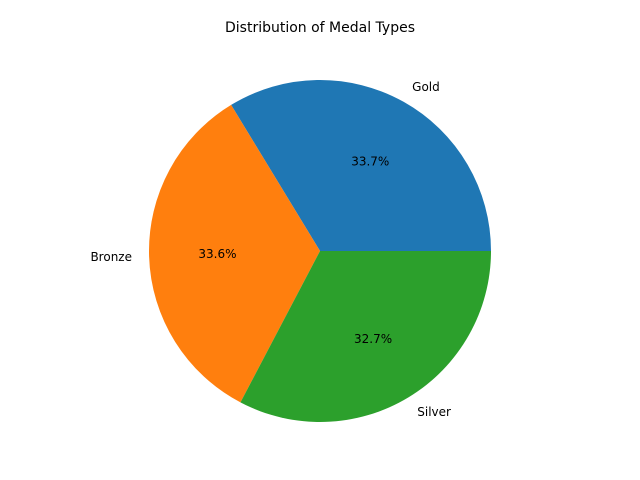  What do you see at coordinates (217, 254) in the screenshot?
I see `slice-percent-bronze: 33.6%` at bounding box center [217, 254].